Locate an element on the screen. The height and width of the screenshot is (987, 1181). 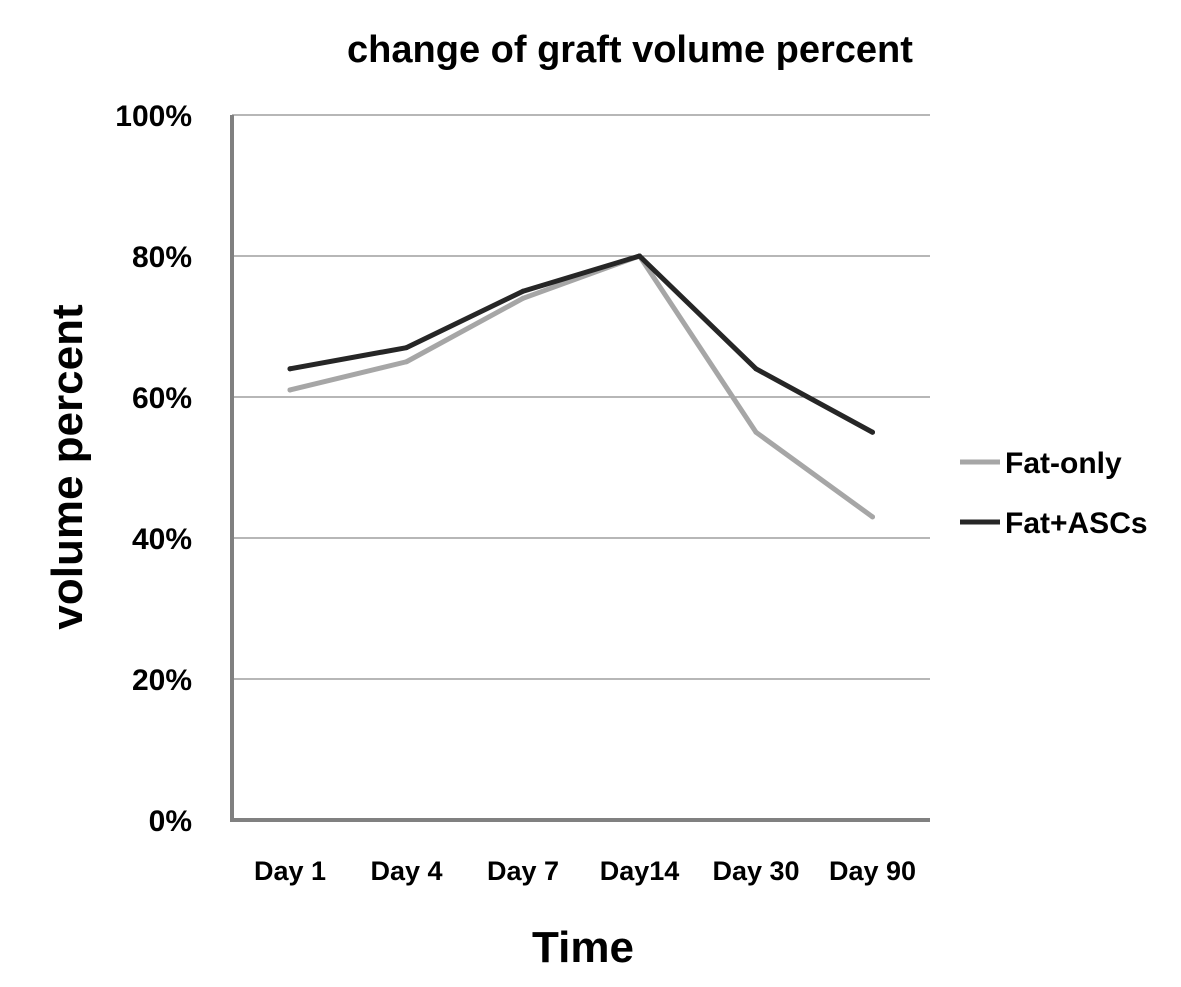
y-tick-labels: 0% 20% 40% 60% 80% 100% is located at coordinates (153, 469).